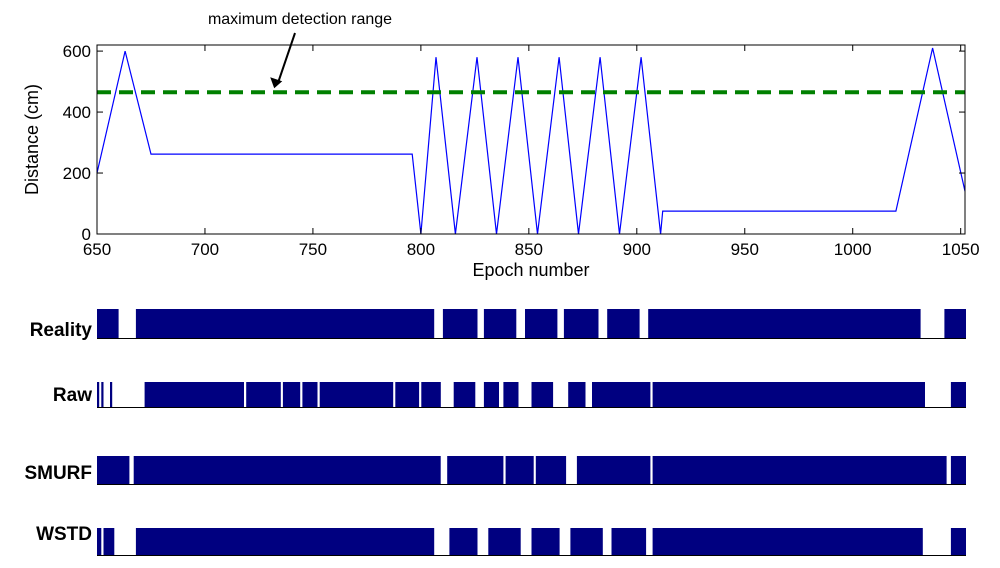 This screenshot has width=1000, height=568. Describe the element at coordinates (745, 249) in the screenshot. I see `x-tick-label: 950` at that location.